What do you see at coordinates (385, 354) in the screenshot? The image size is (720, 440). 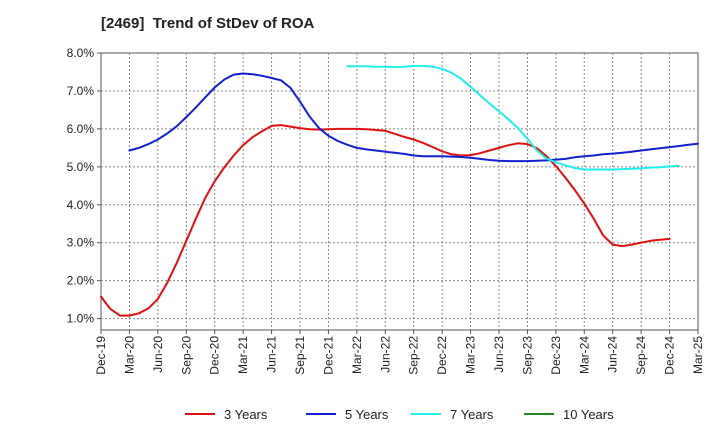 I see `x-tick-label: Jun-22` at bounding box center [385, 354].